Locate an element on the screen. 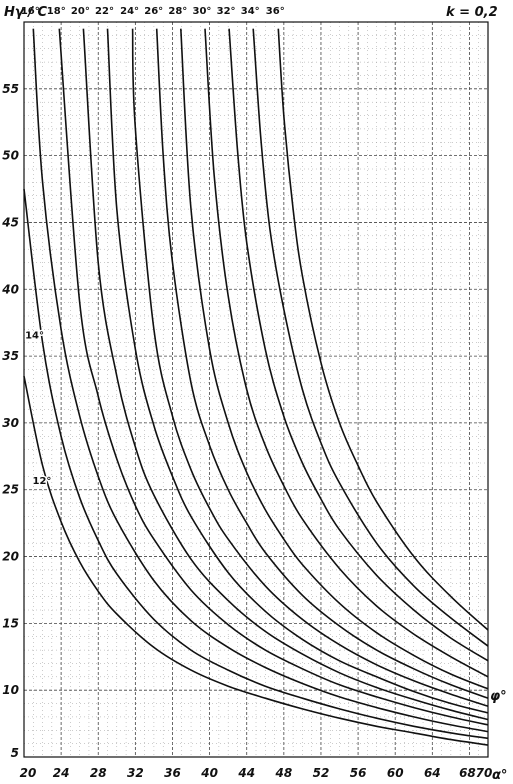 The height and width of the screenshot is (784, 513). curve-label-28: 28° is located at coordinates (177, 11).